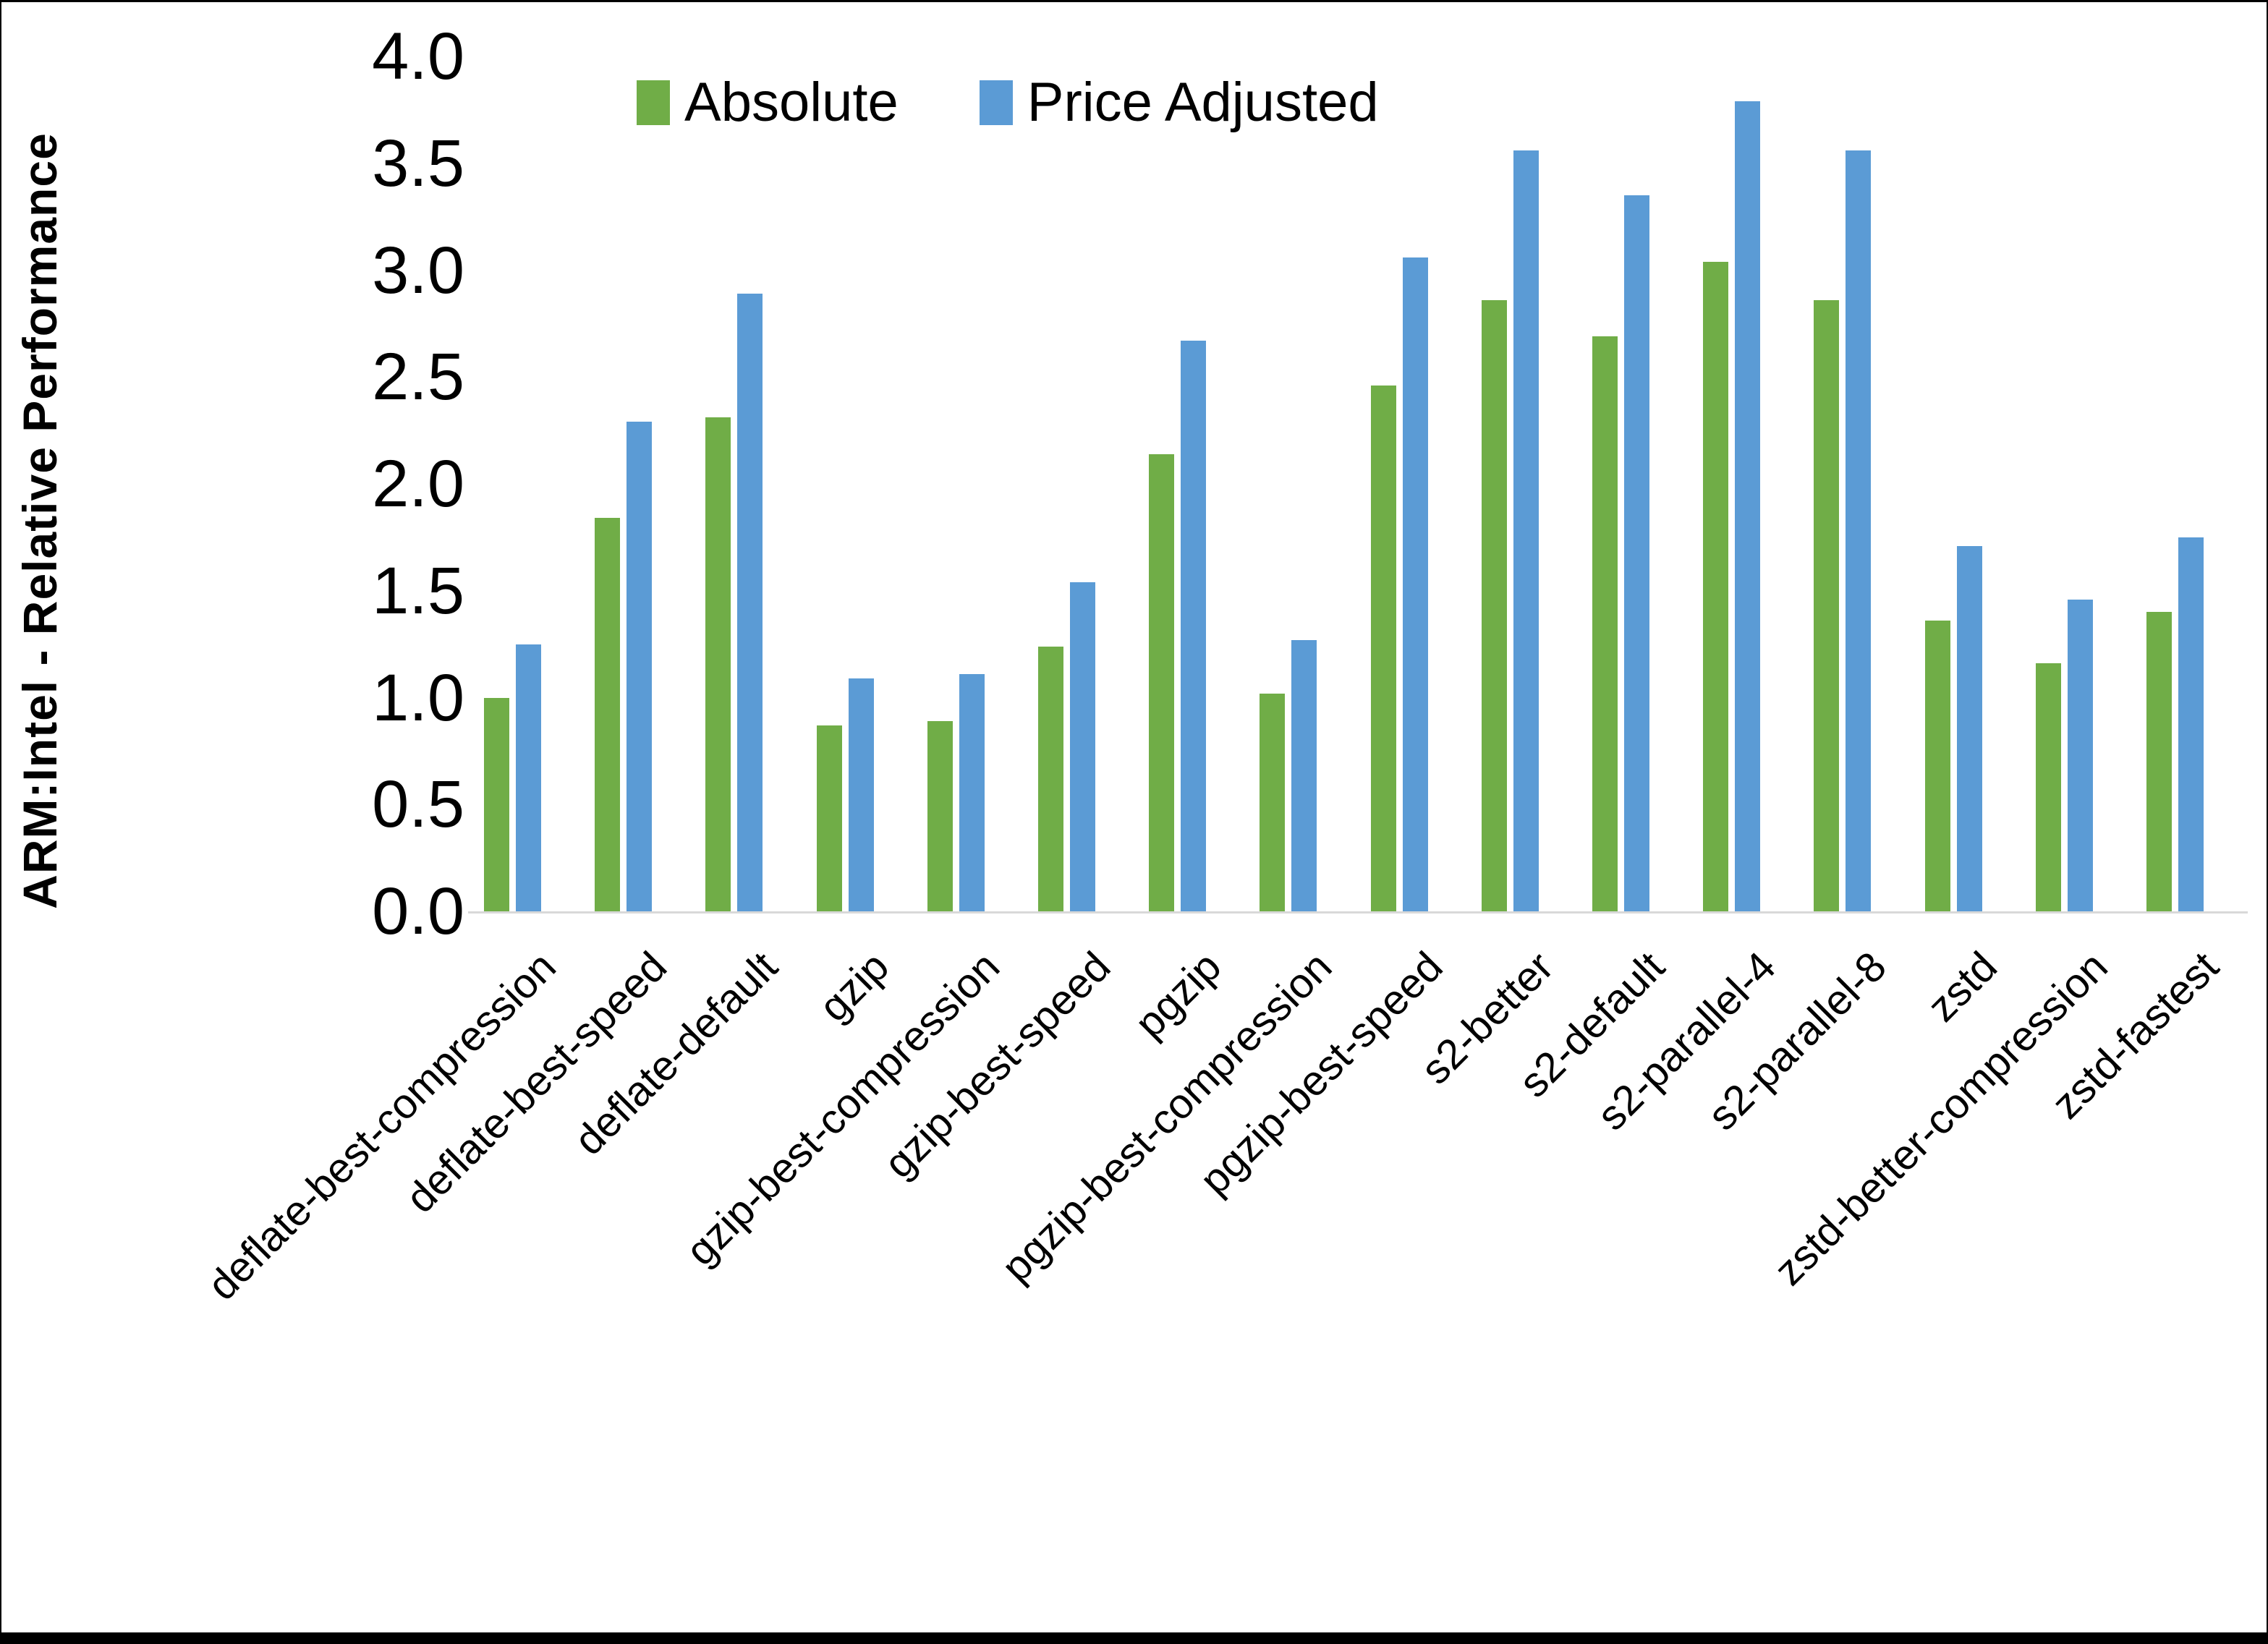 The width and height of the screenshot is (2268, 1644). I want to click on price-adjusted-bar-gzip, so click(861, 794).